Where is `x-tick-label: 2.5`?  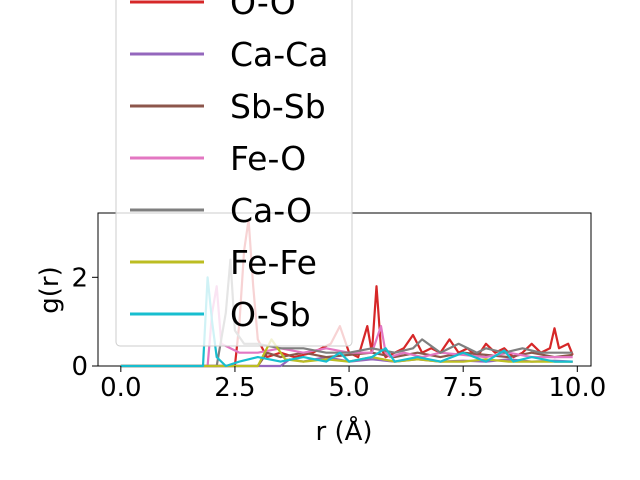 x-tick-label: 2.5 is located at coordinates (234, 388).